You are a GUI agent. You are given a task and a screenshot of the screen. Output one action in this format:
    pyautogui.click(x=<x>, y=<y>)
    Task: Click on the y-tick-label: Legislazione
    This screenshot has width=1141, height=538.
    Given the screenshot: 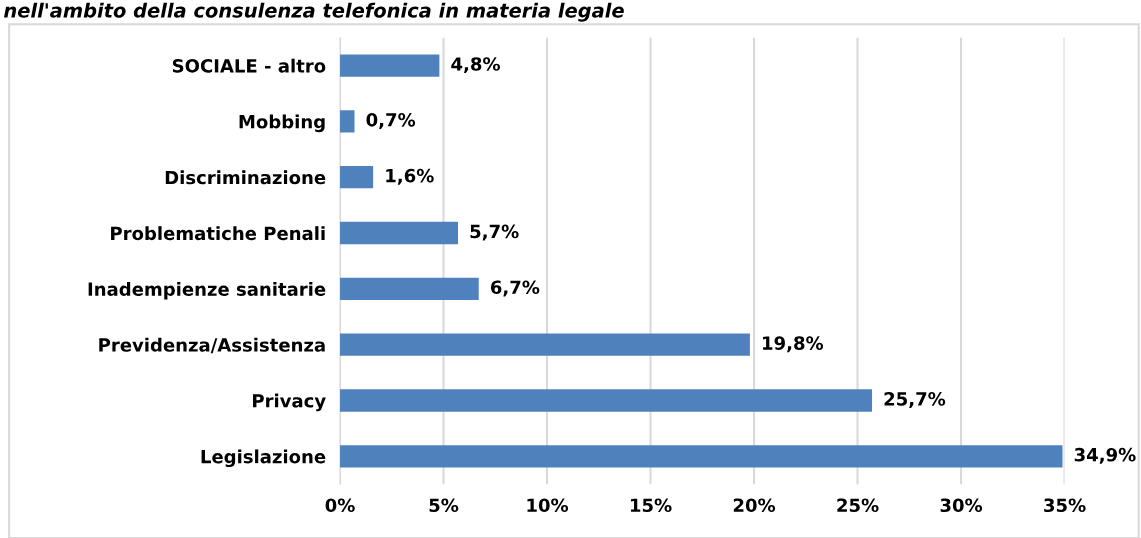 What is the action you would take?
    pyautogui.click(x=263, y=458)
    